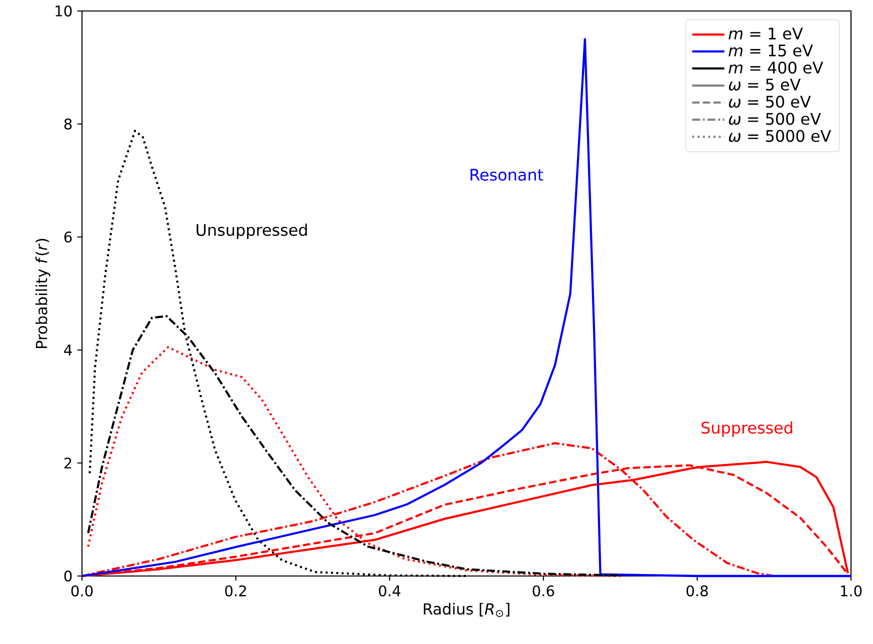 Image resolution: width=873 pixels, height=644 pixels. I want to click on legend-label: m = 1 eV, so click(765, 34).